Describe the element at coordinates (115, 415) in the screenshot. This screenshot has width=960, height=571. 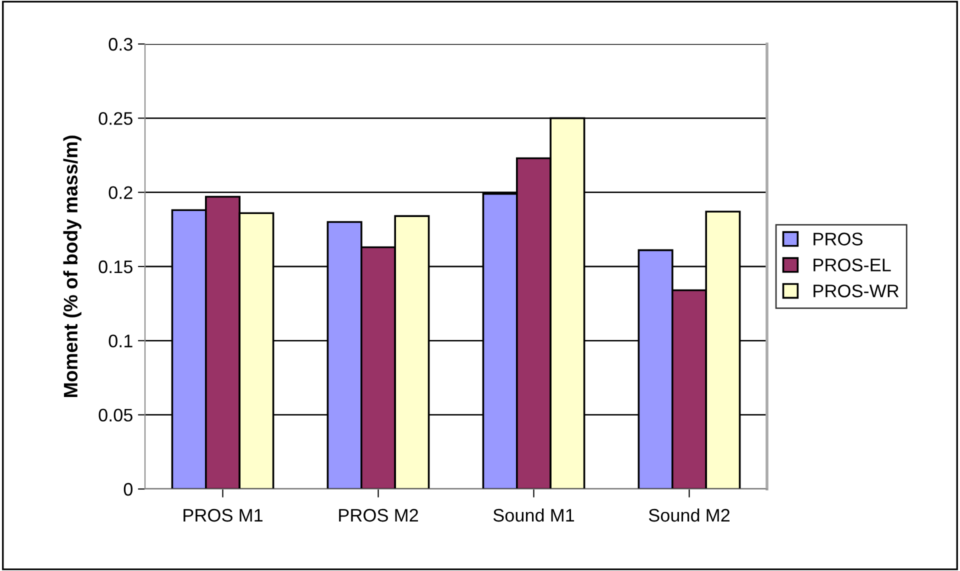
I see `y-tick-label: 0.05` at that location.